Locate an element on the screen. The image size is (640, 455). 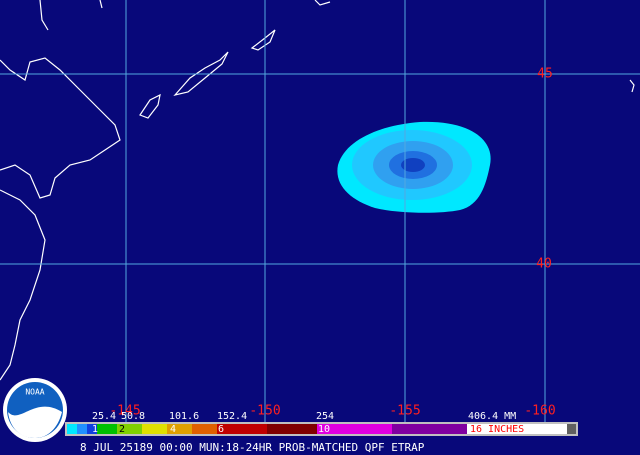
inch-label: 4 is located at coordinates (173, 429).